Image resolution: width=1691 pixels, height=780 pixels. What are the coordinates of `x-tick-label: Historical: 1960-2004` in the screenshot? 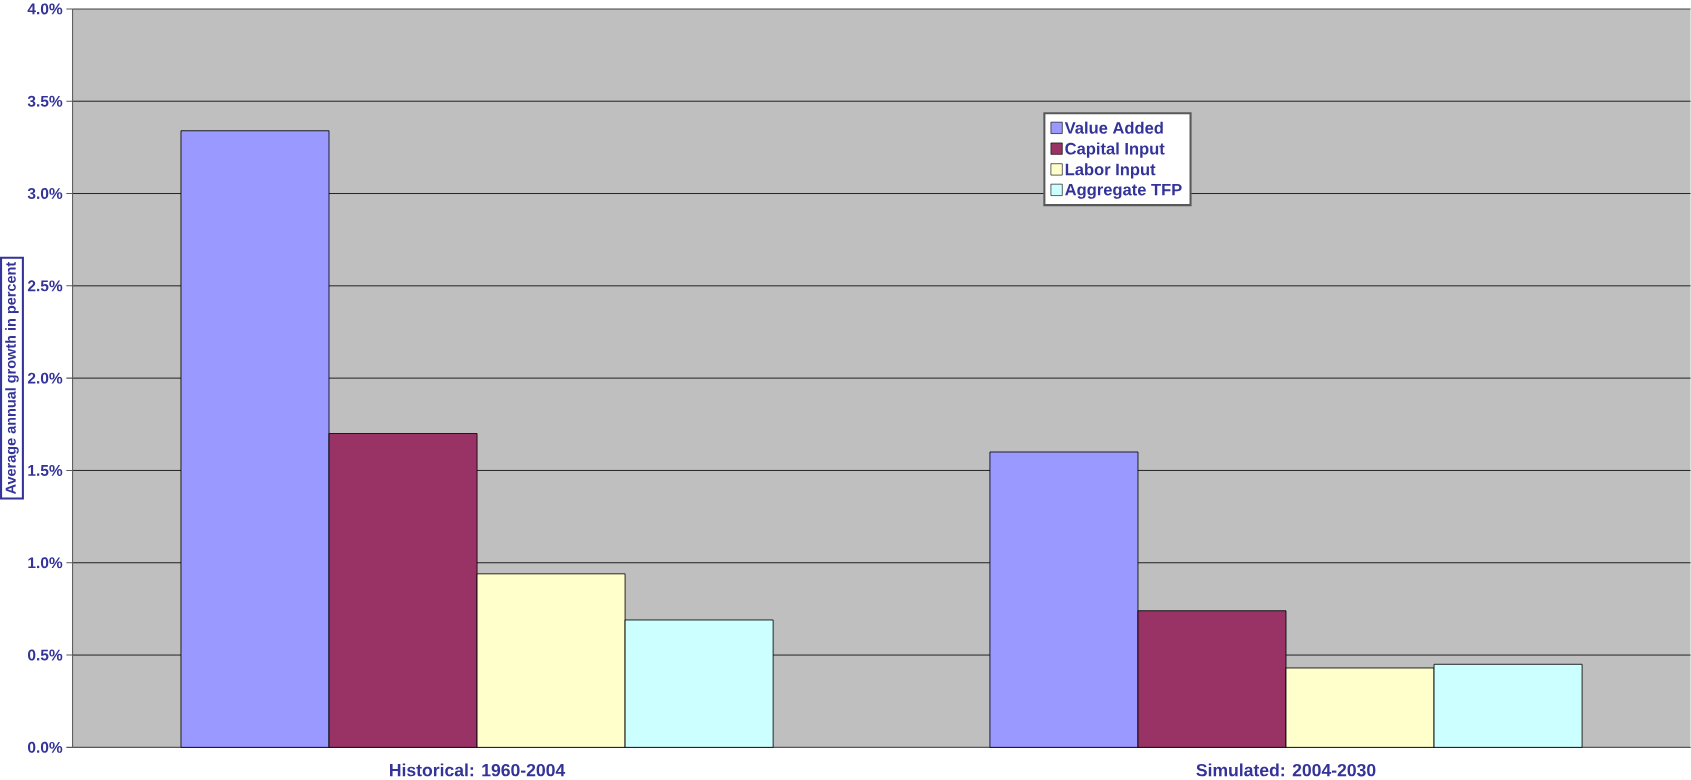 It's located at (478, 770).